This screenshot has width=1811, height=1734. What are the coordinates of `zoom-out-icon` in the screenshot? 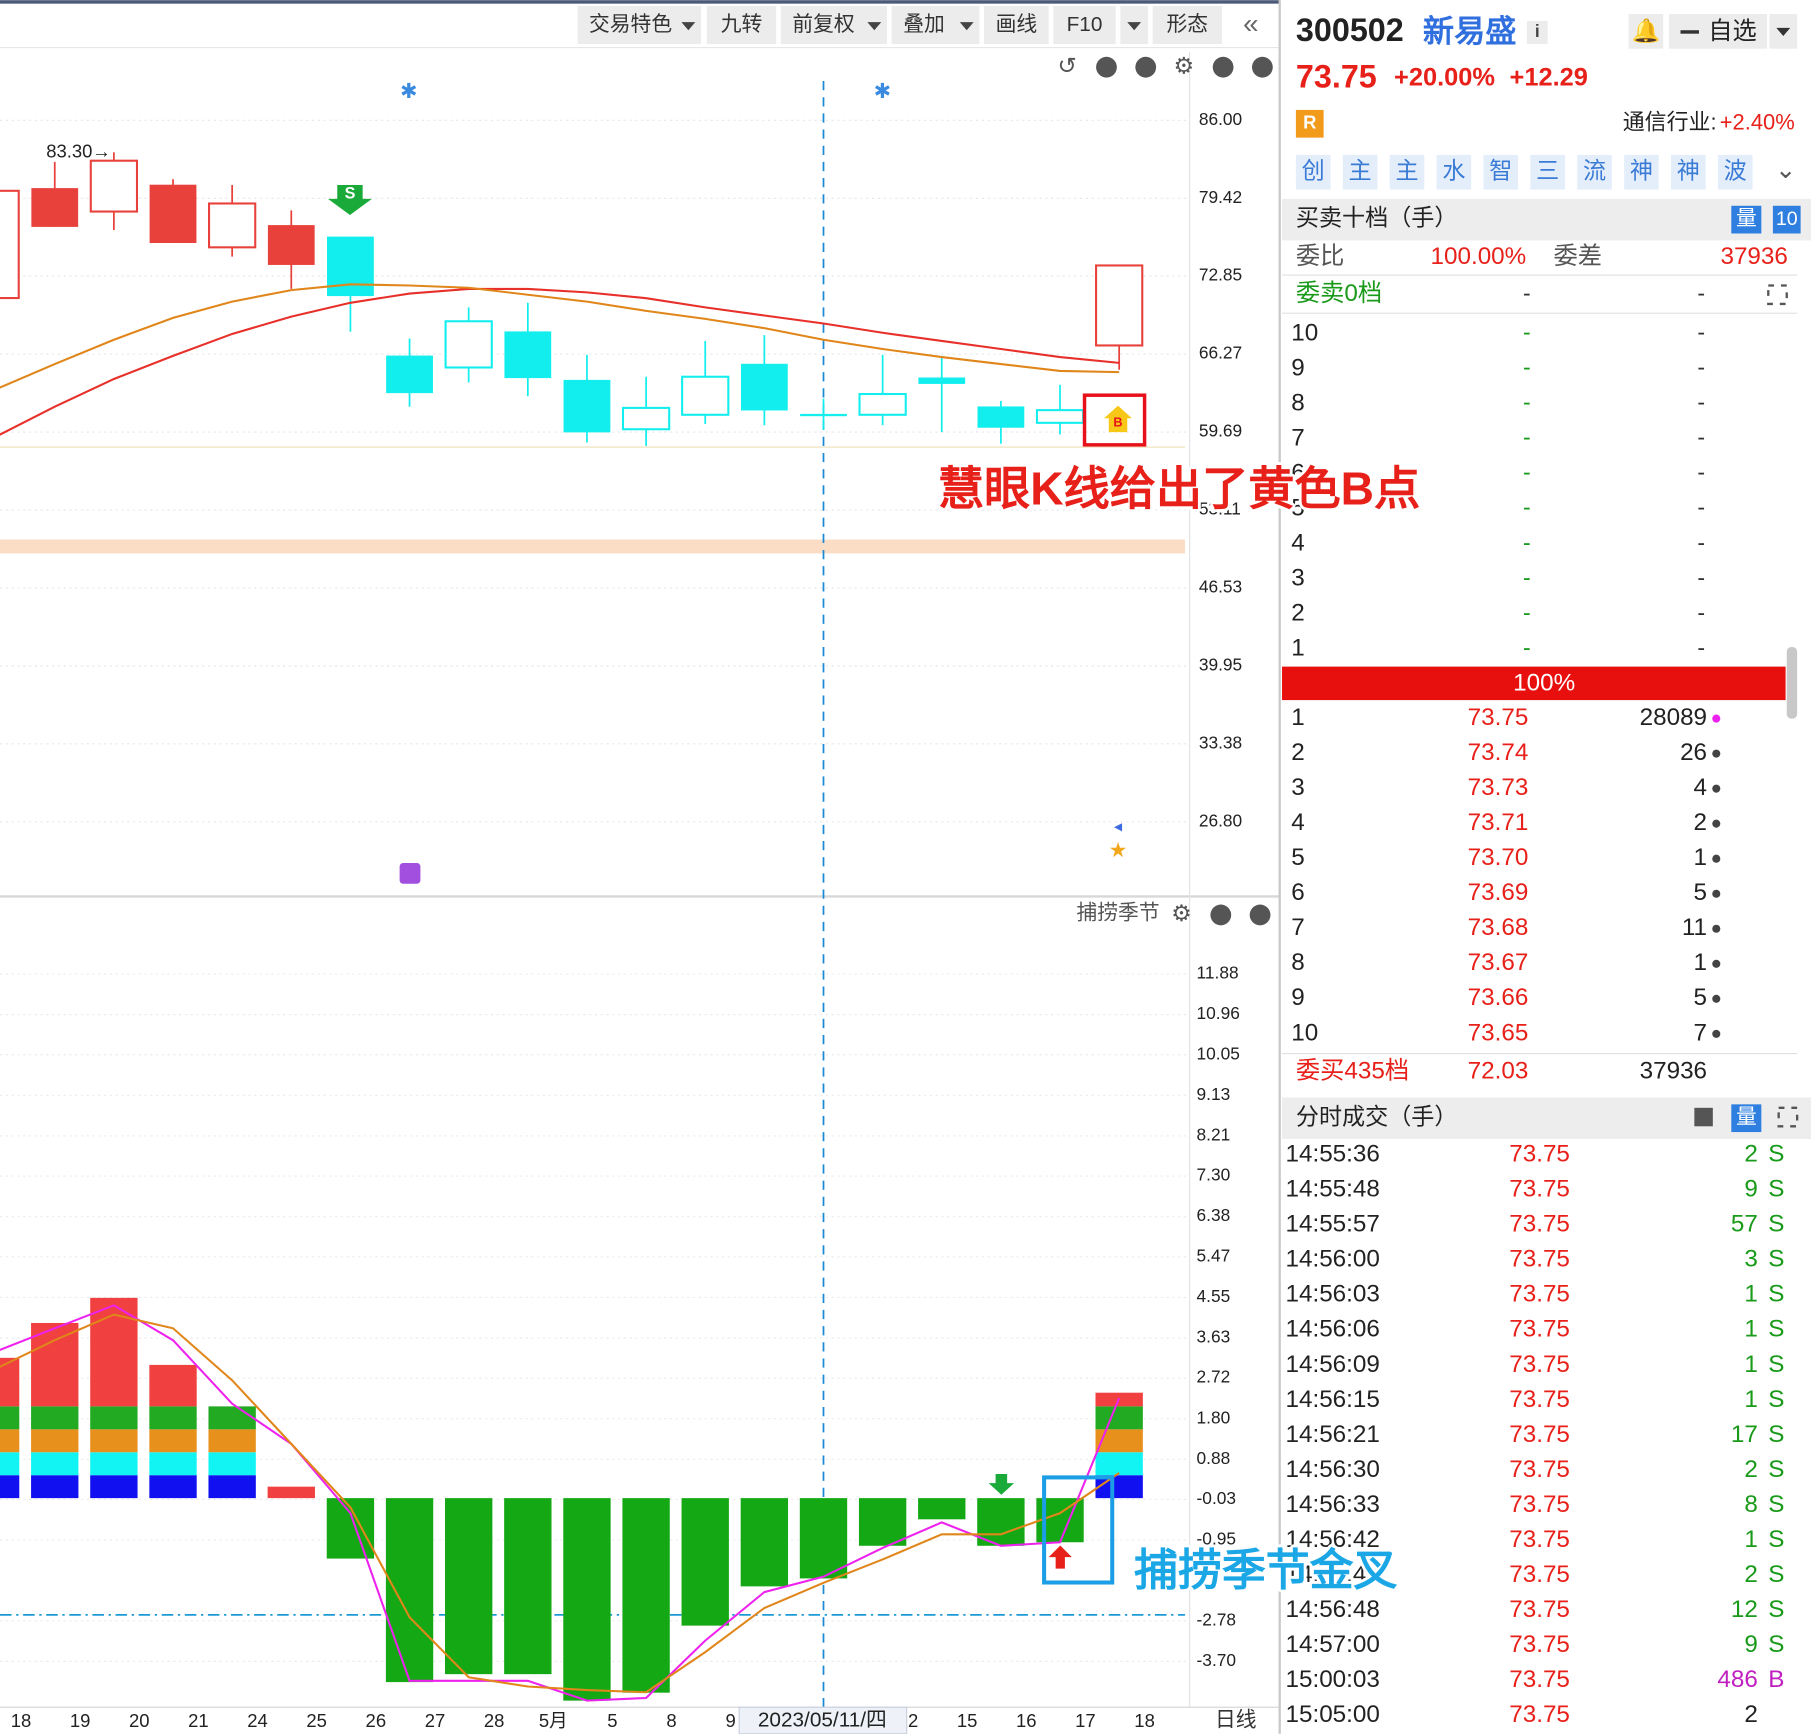 It's located at (1146, 67).